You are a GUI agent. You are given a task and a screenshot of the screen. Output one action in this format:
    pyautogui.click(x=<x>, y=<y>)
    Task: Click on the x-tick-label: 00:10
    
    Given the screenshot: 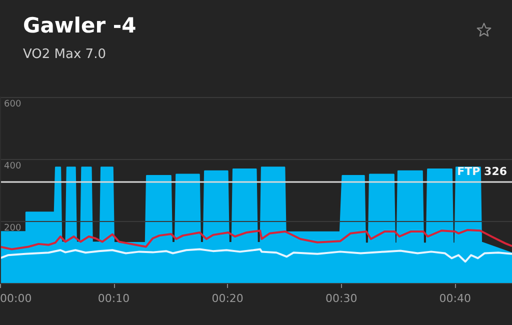 What is the action you would take?
    pyautogui.click(x=114, y=298)
    